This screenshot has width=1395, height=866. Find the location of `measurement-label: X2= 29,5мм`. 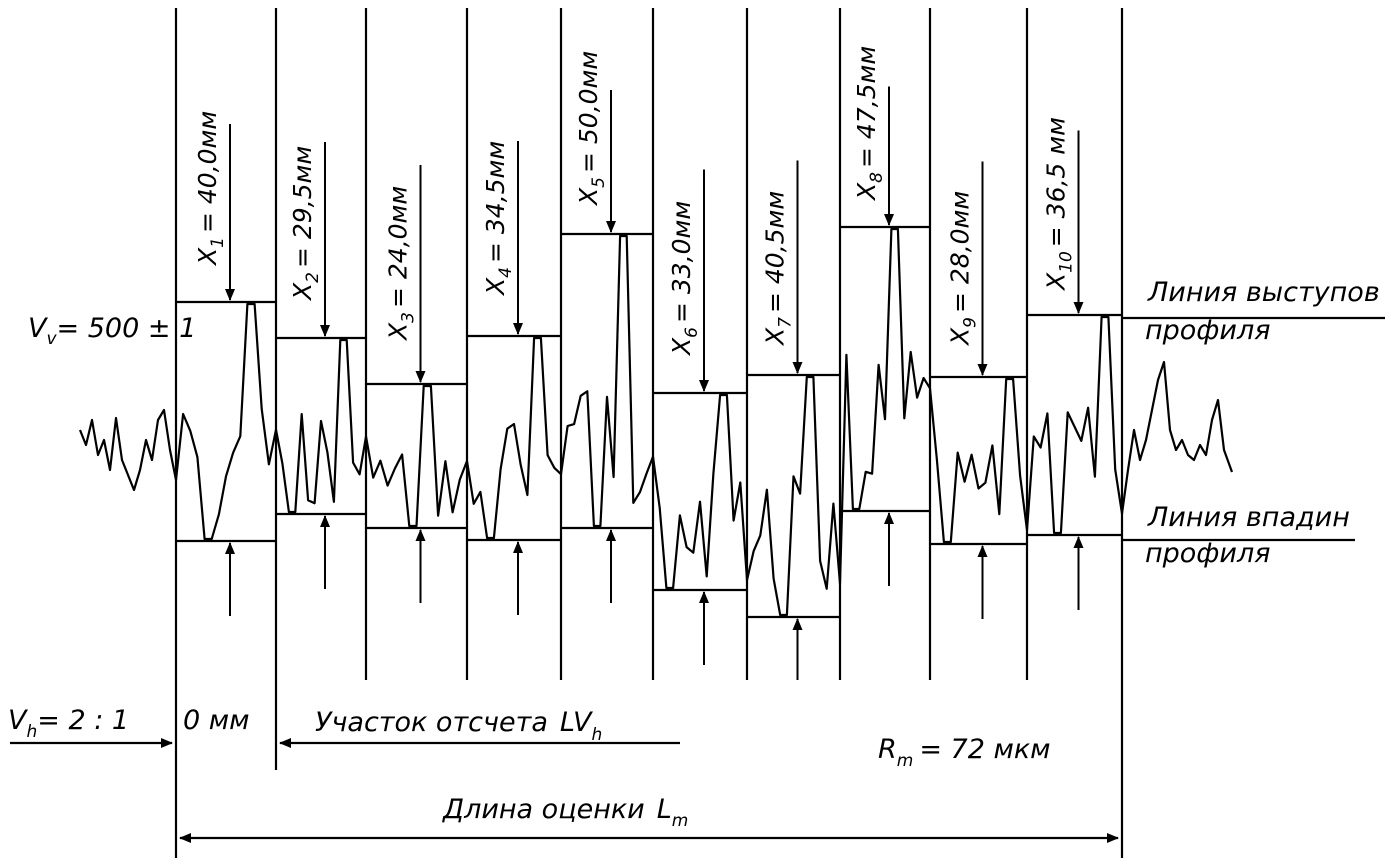

measurement-label: X2= 29,5мм is located at coordinates (305, 224).